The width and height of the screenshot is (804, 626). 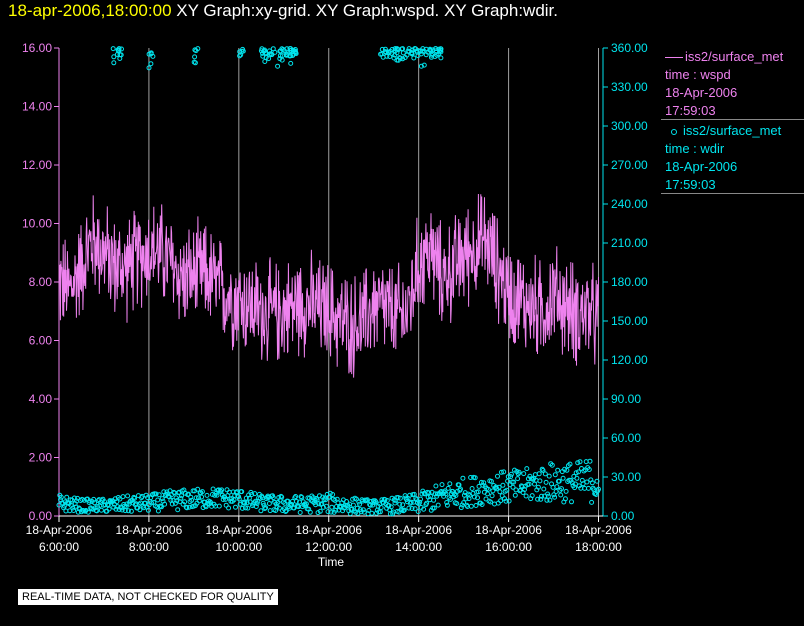 I want to click on legend-wdir-source: iss2/surface_met, so click(x=732, y=130).